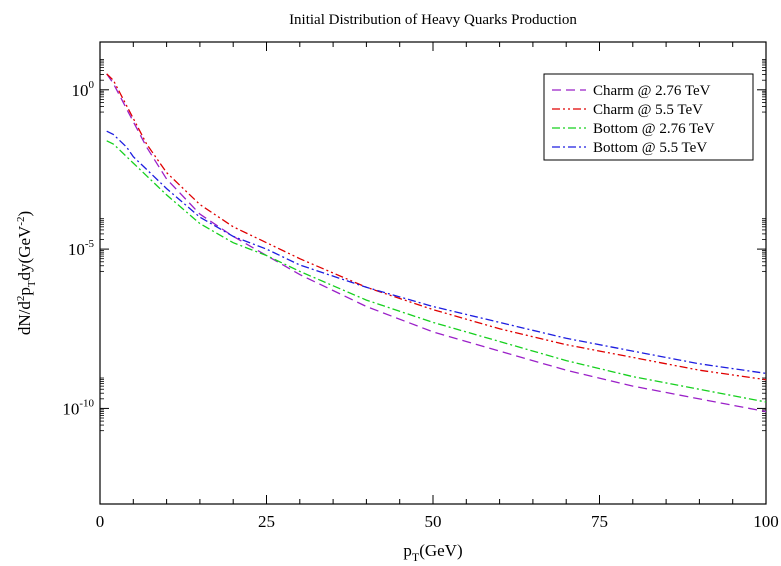  I want to click on x-tick-label: 50, so click(433, 521).